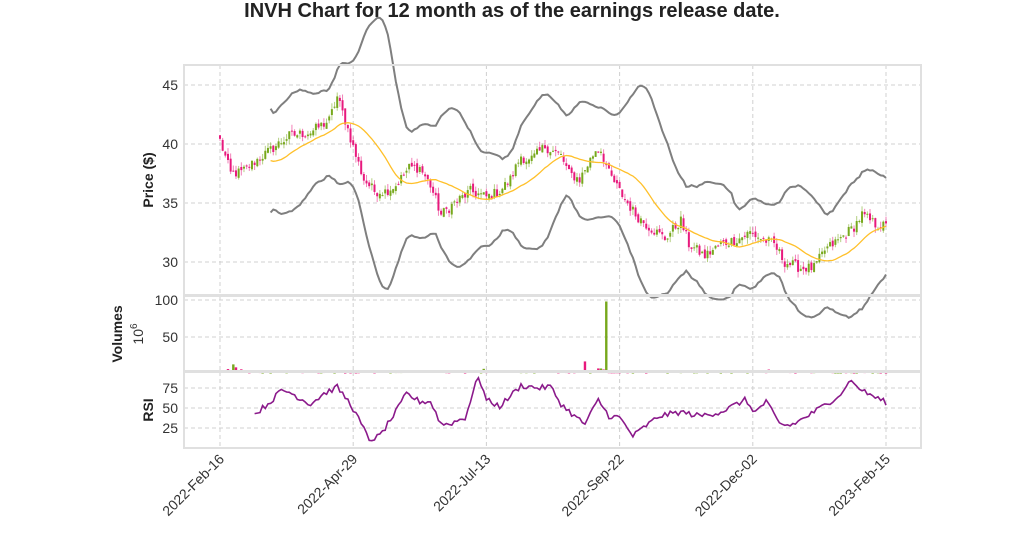  I want to click on volume-unit-exp: 6, so click(134, 326).